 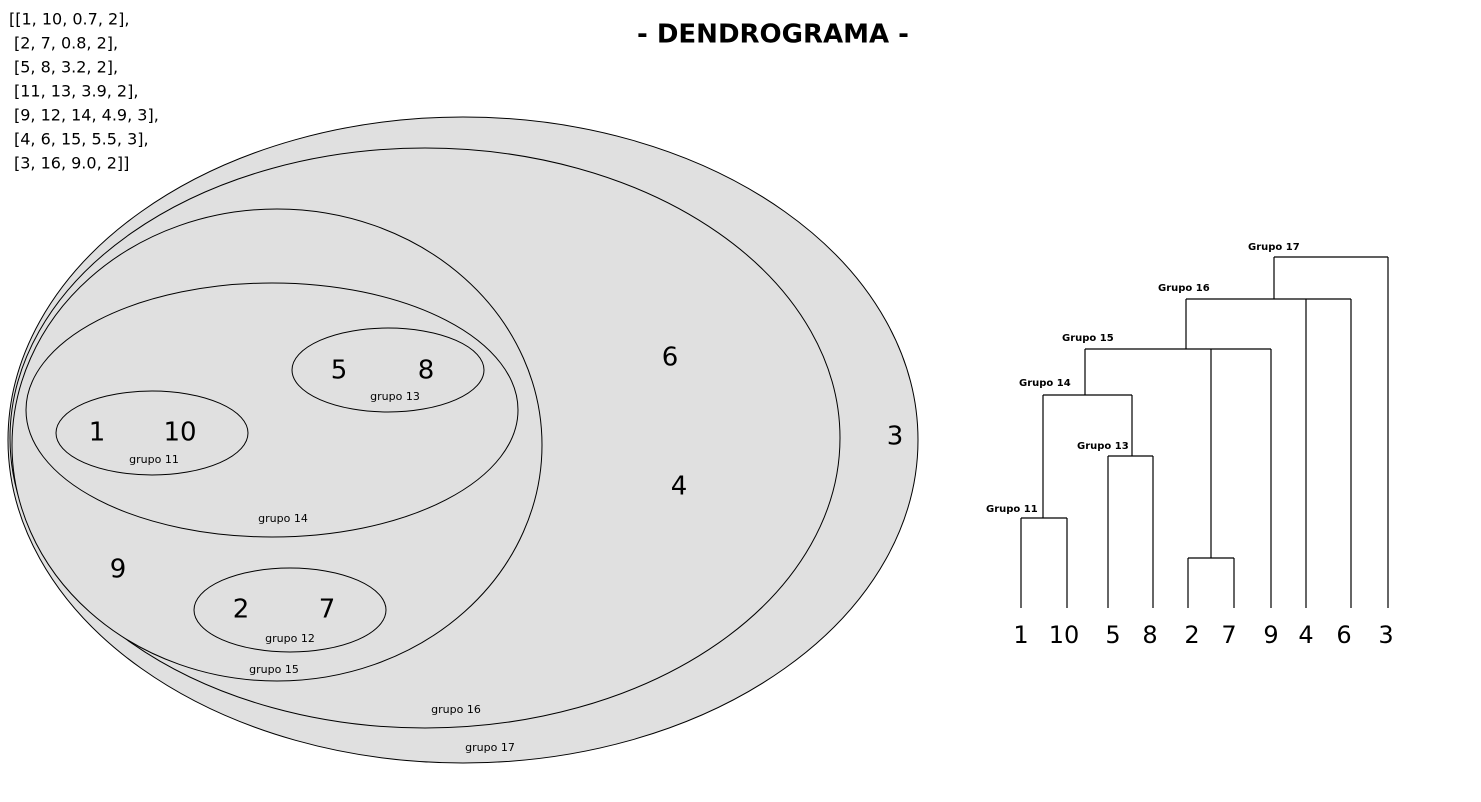 What do you see at coordinates (66, 67) in the screenshot?
I see `matrix-line: [5, 8, 3.2, 2],` at bounding box center [66, 67].